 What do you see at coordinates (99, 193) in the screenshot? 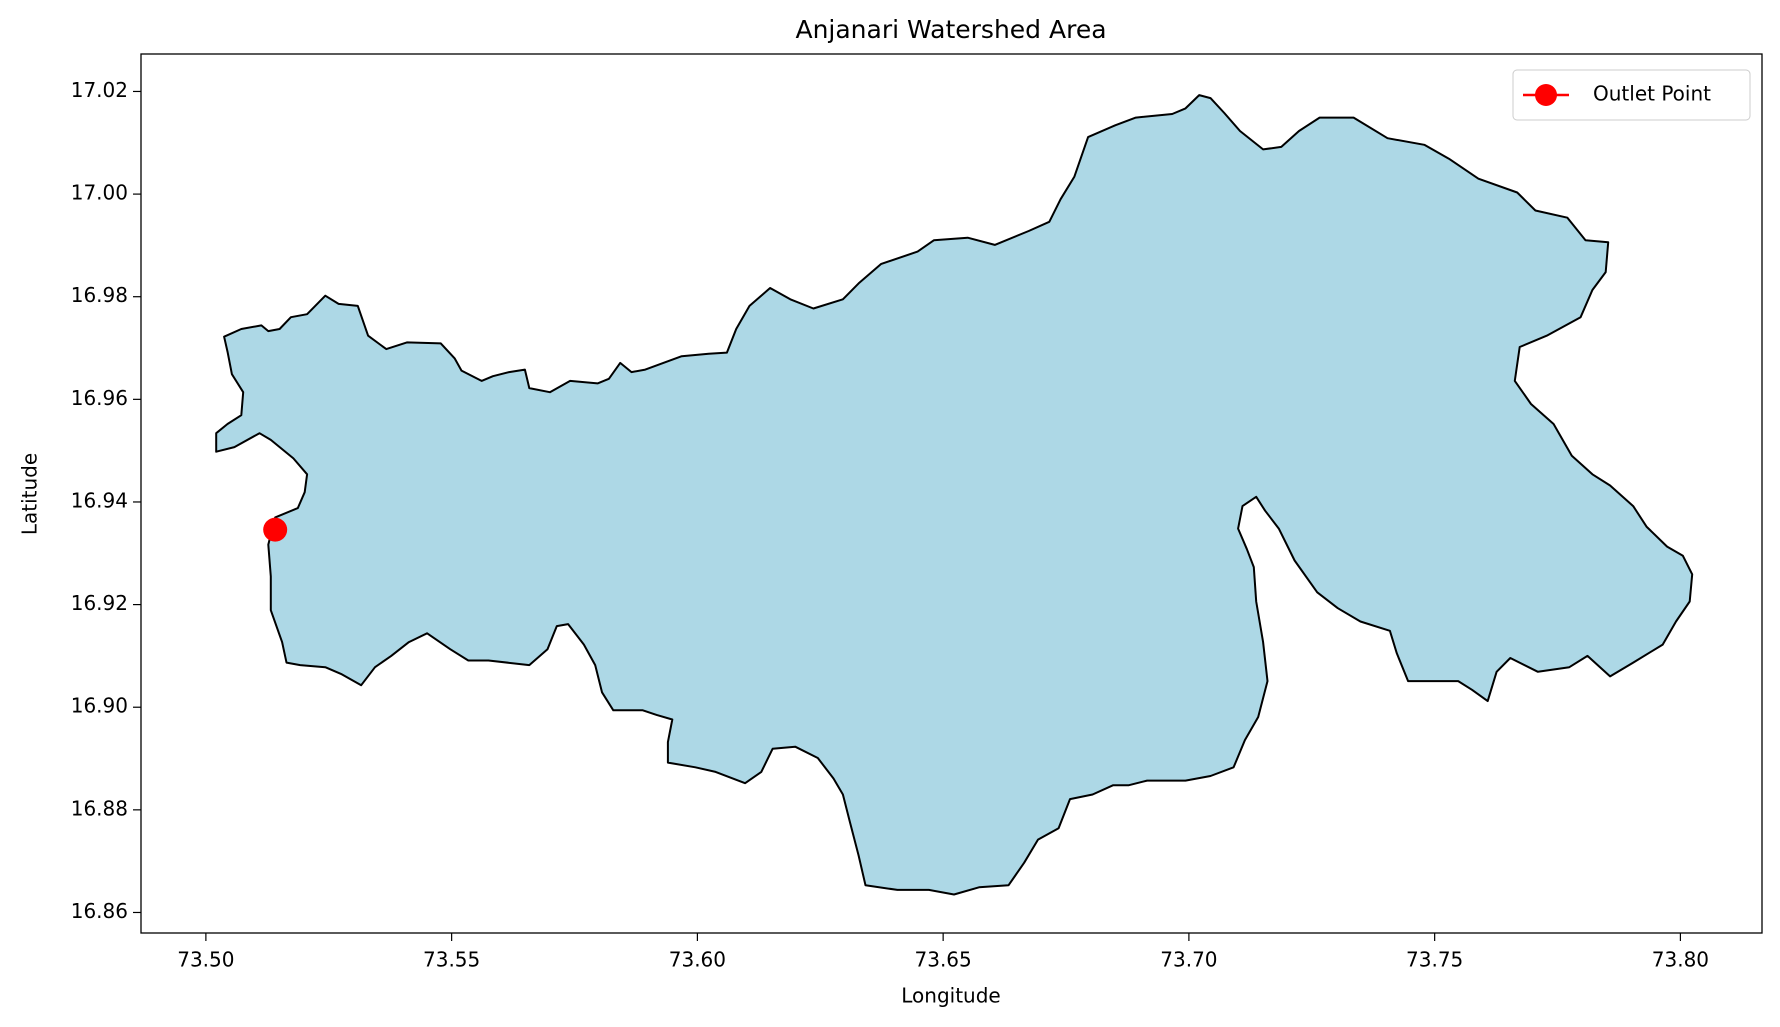
I see `y-tick-label: 17.00` at bounding box center [99, 193].